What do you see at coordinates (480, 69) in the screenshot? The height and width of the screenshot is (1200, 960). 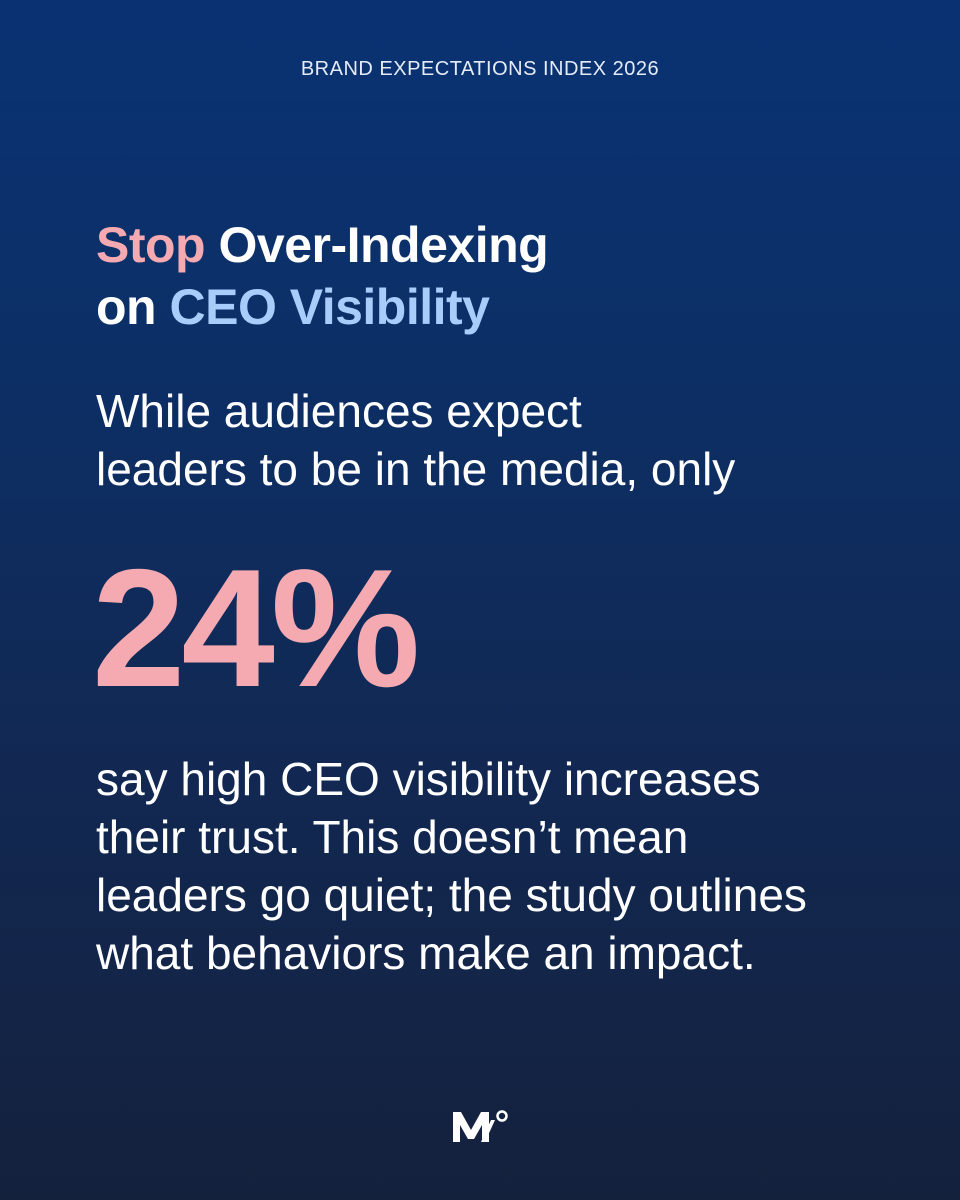 I see `eyebrow-label: BRAND EXPECTATIONS INDEX 2026` at bounding box center [480, 69].